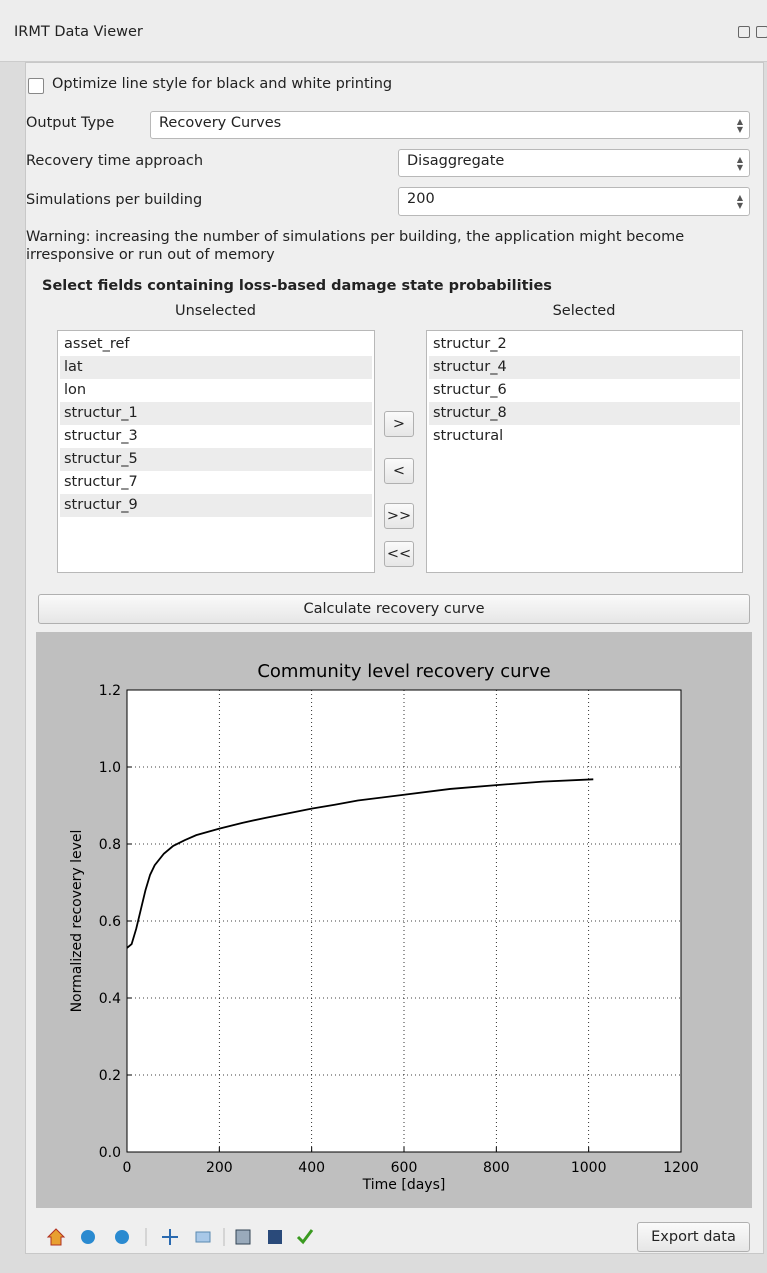  Describe the element at coordinates (584, 436) in the screenshot. I see `list-item: structural` at that location.